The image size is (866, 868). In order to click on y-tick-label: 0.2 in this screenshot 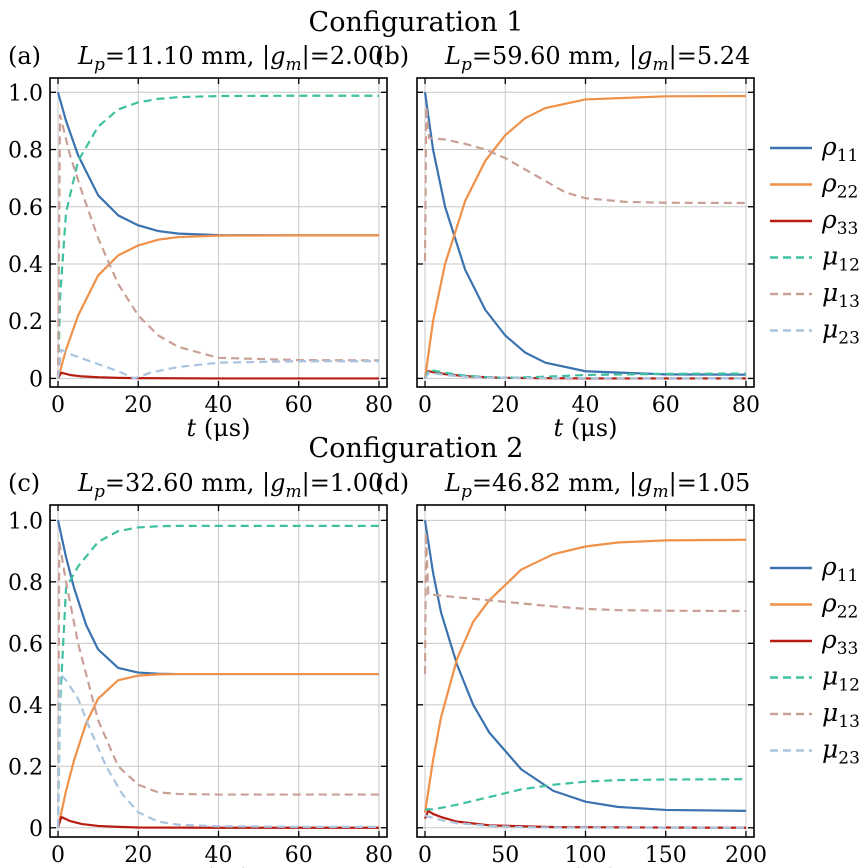, I will do `click(25, 767)`.